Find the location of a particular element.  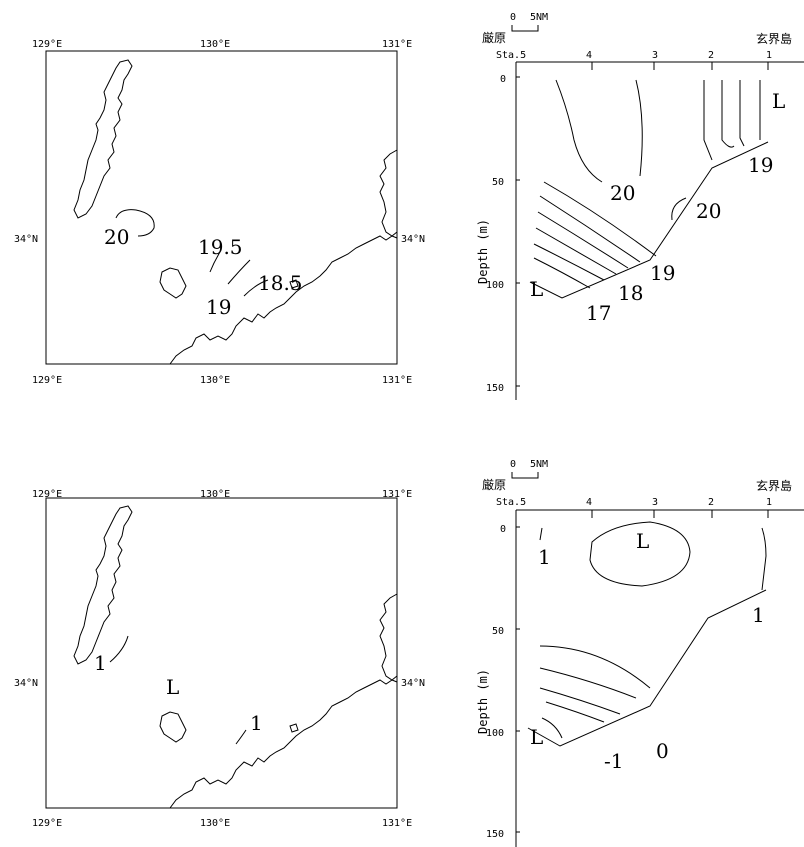

bottom-map-lon-top-2: 130°E is located at coordinates (215, 494).